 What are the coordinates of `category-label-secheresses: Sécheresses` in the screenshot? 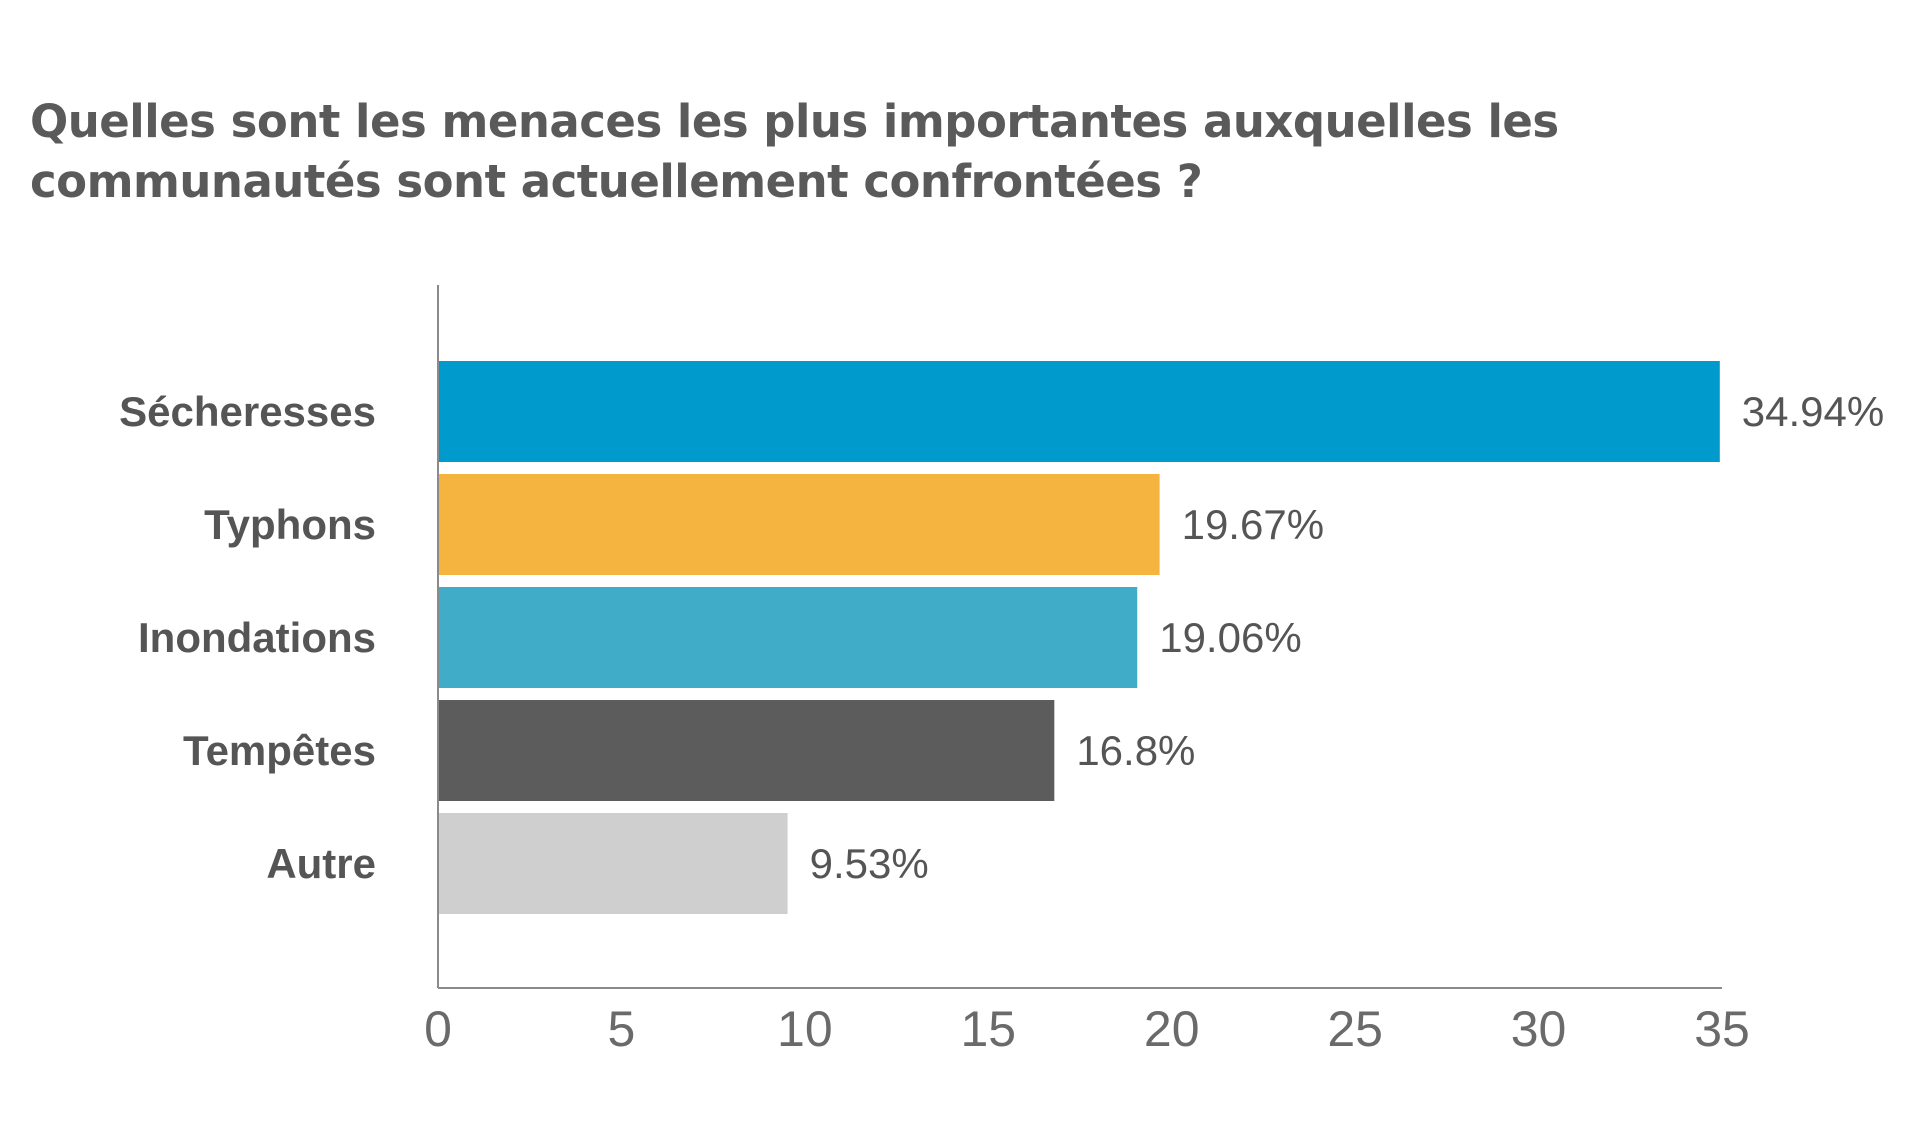 It's located at (247, 411).